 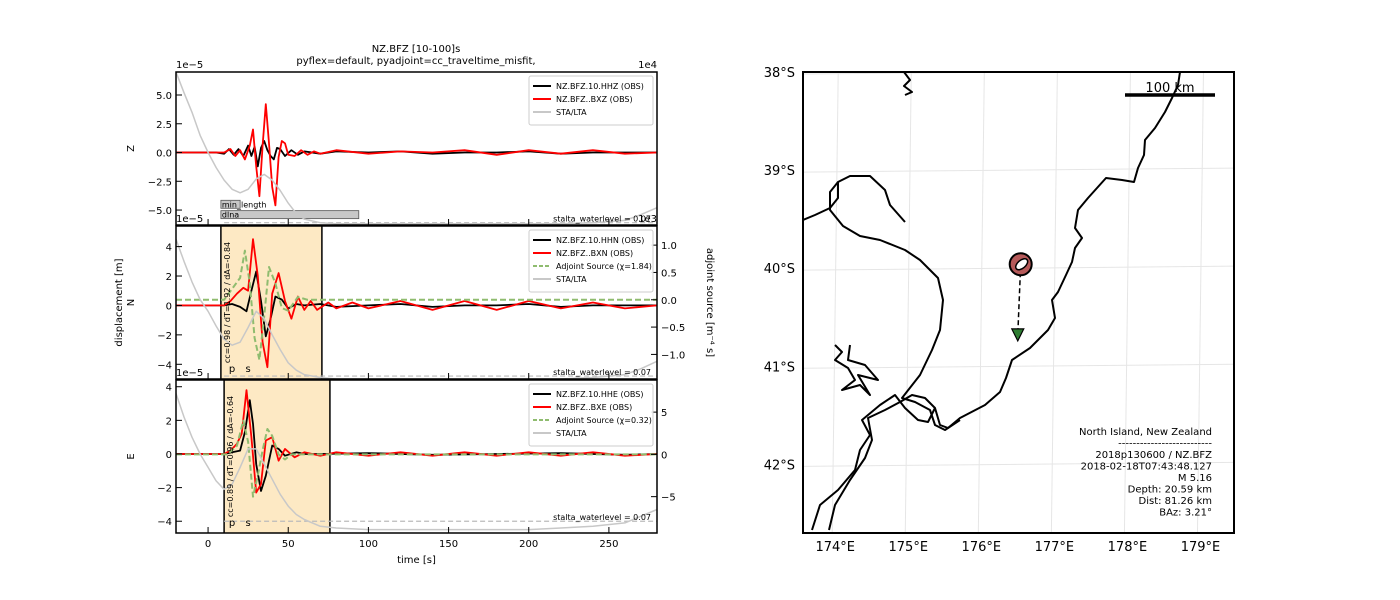 What do you see at coordinates (1153, 455) in the screenshot?
I see `event-info-line: 2018p130600 / NZ.BFZ` at bounding box center [1153, 455].